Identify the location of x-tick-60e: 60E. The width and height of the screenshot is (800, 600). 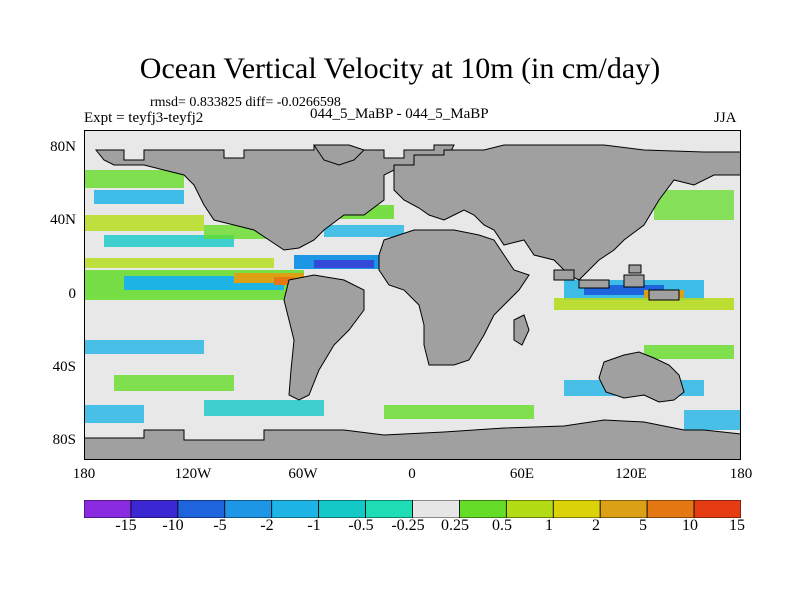
(522, 474).